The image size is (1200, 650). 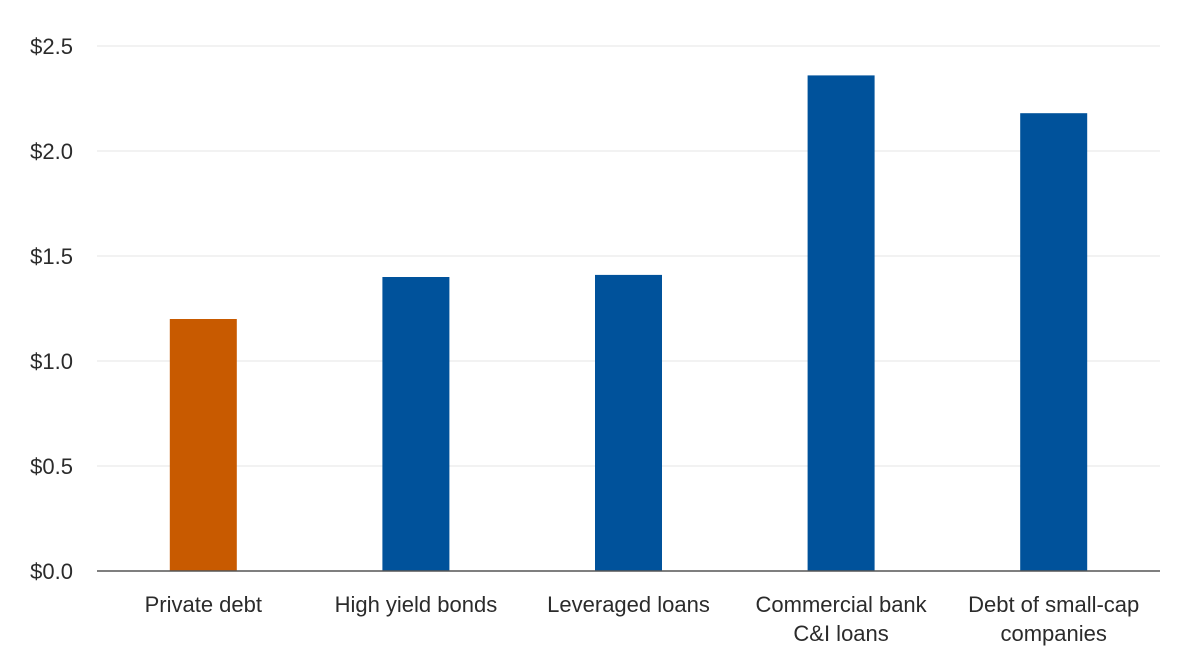 I want to click on y-tick-label: $2.5, so click(x=51, y=46).